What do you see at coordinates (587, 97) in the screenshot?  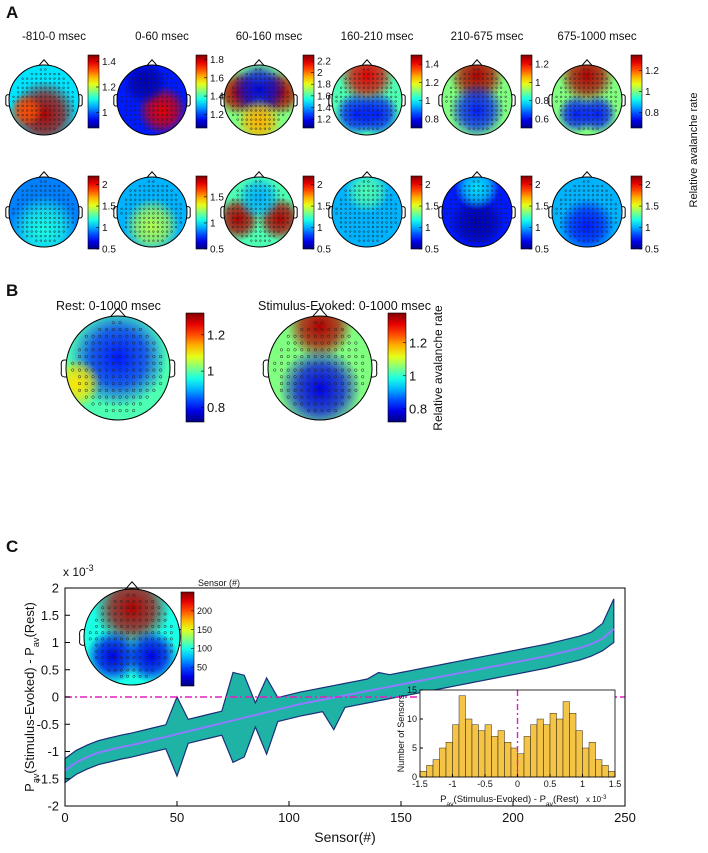 I see `topomap` at bounding box center [587, 97].